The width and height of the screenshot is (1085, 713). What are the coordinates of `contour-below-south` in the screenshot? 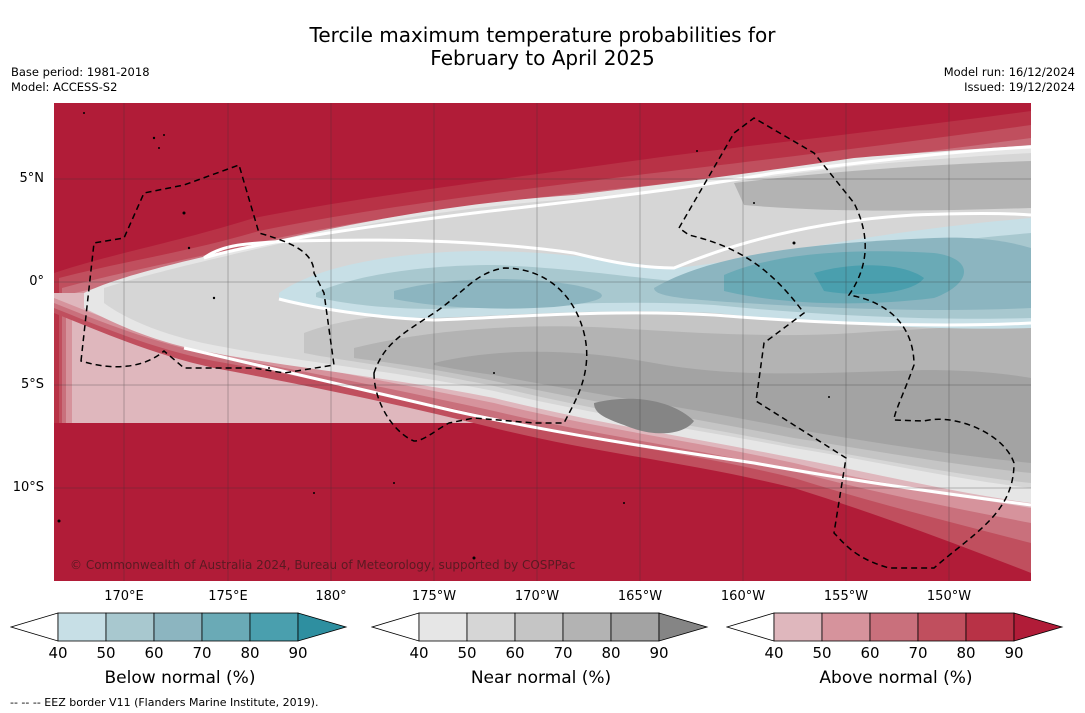 It's located at (654, 312).